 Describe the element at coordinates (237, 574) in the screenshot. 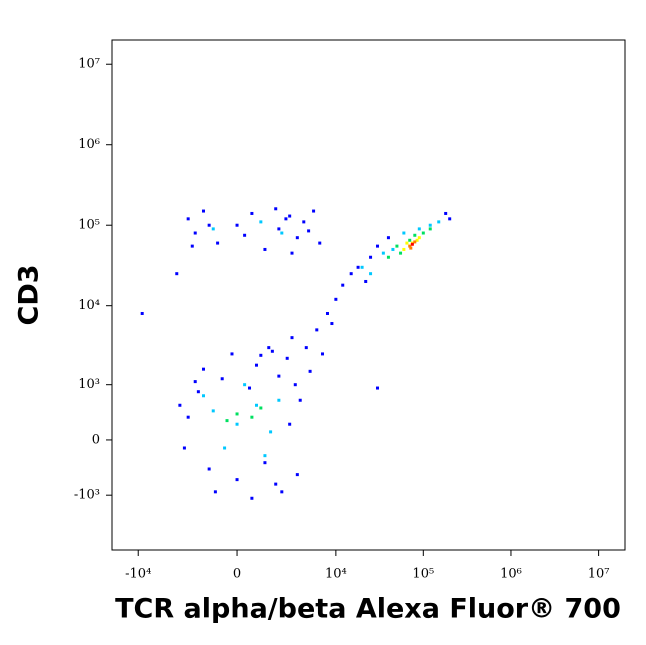

I see `x-tick-label: 0` at that location.